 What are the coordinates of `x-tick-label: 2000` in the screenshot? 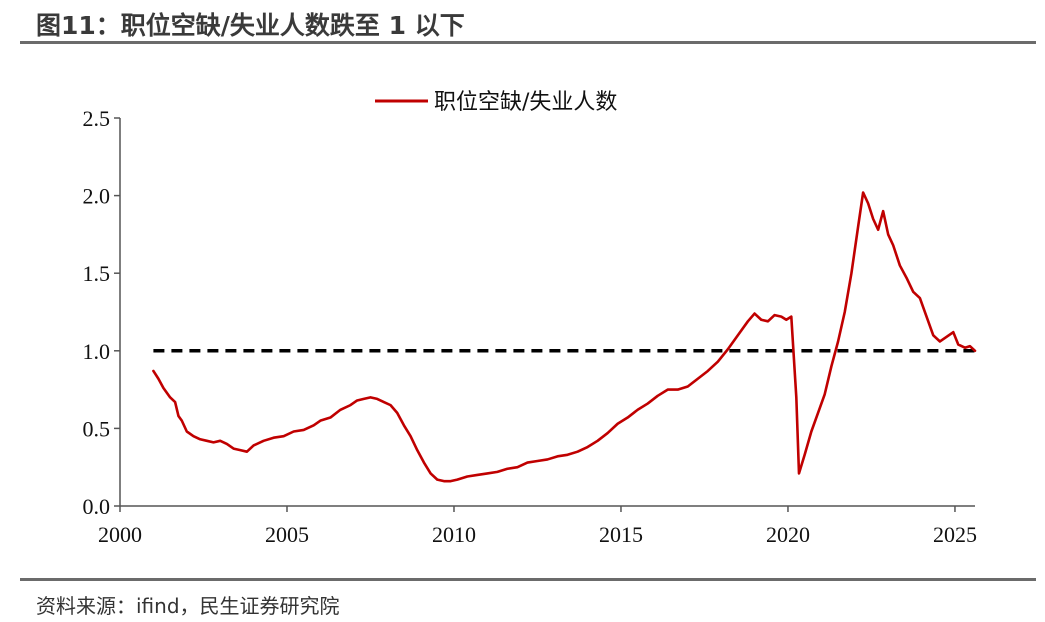 It's located at (120, 534).